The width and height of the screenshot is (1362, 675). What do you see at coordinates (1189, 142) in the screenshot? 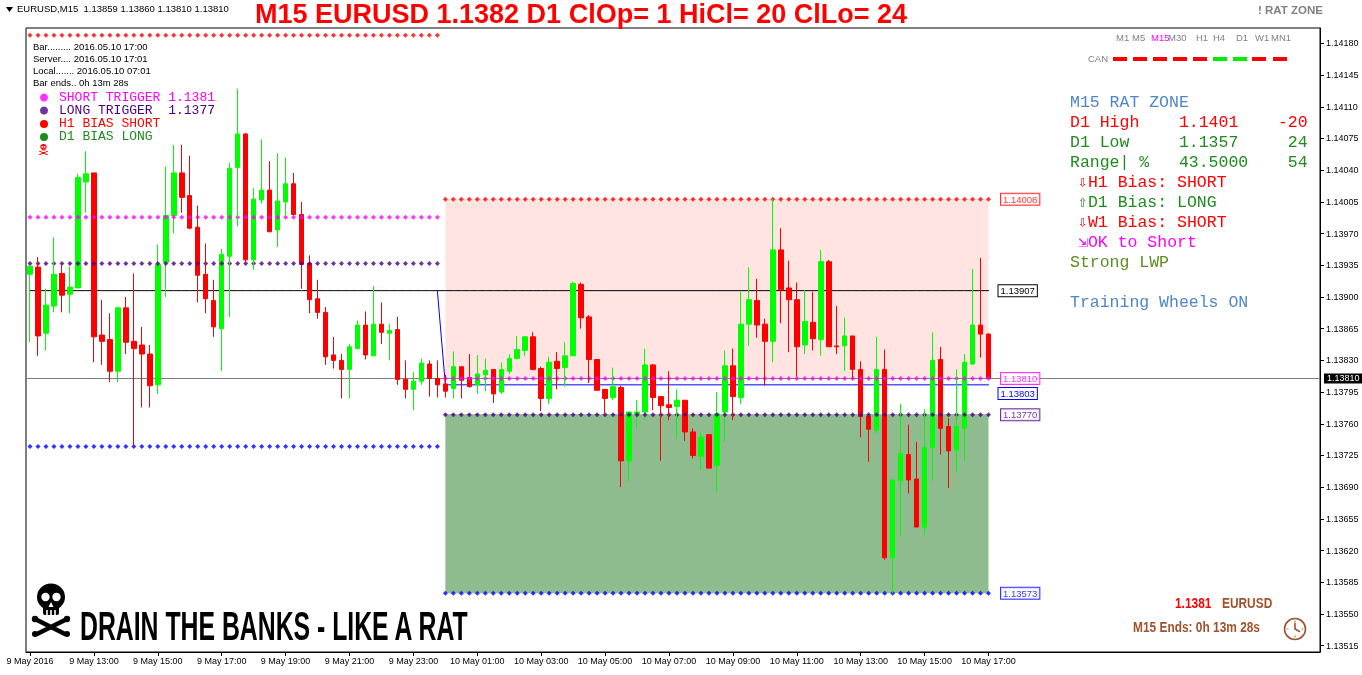
I see `text: D1 Low 1.1357 24` at bounding box center [1189, 142].